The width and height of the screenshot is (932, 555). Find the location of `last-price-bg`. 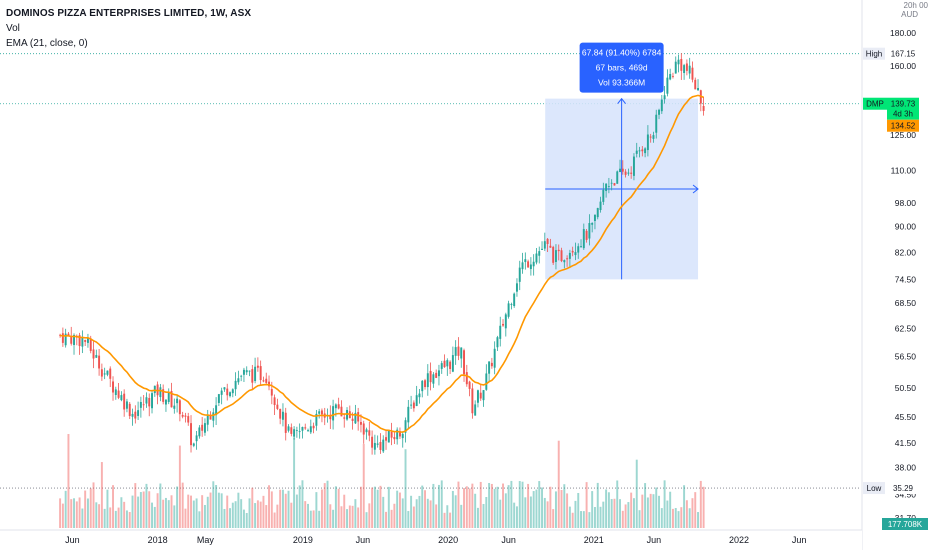

last-price-bg is located at coordinates (903, 108).